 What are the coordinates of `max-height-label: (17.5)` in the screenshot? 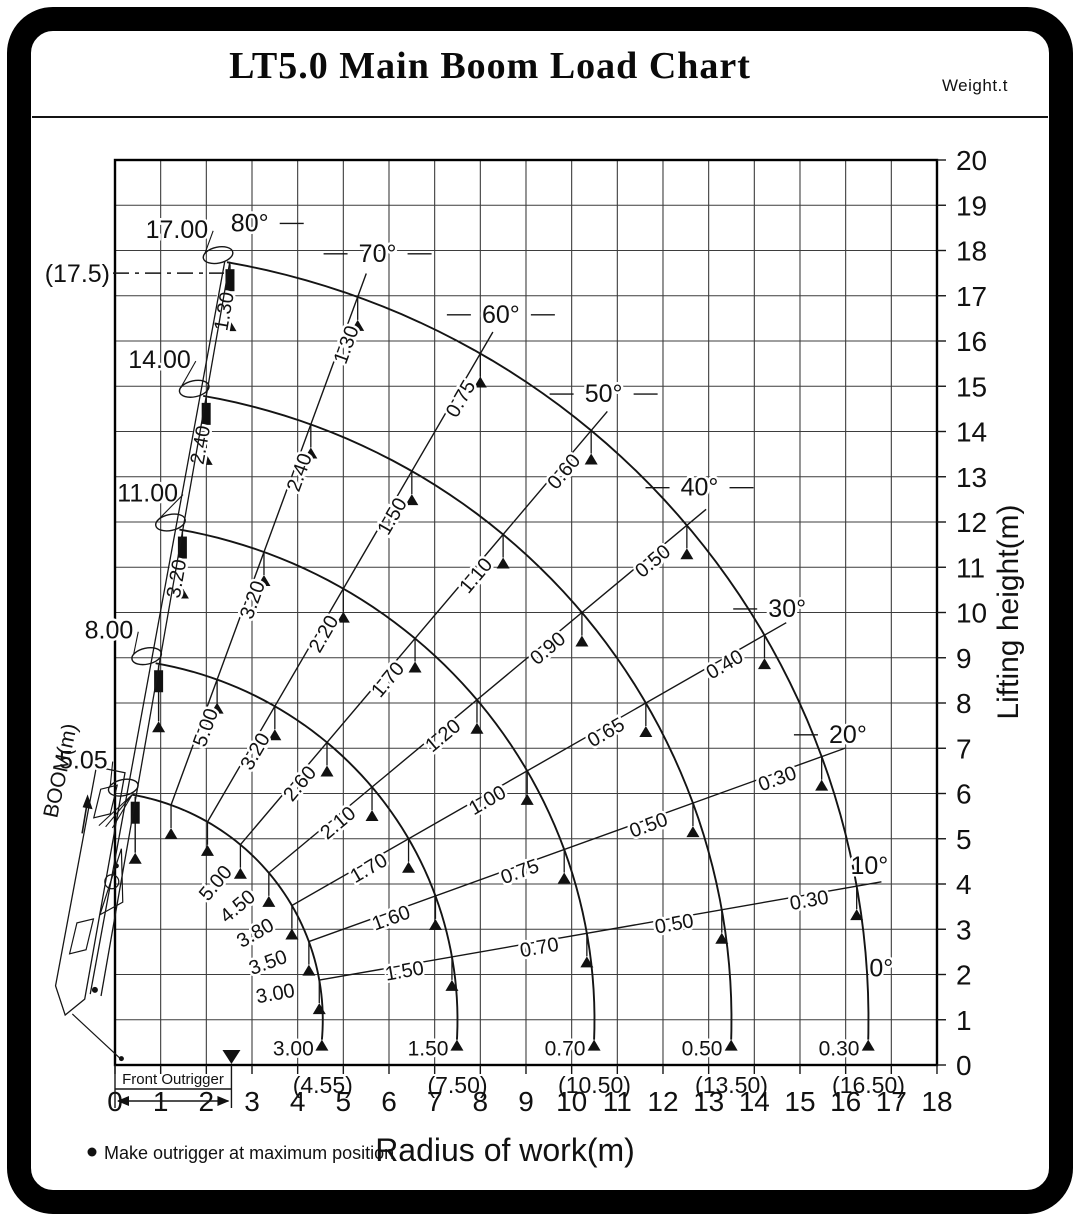 It's located at (77, 274).